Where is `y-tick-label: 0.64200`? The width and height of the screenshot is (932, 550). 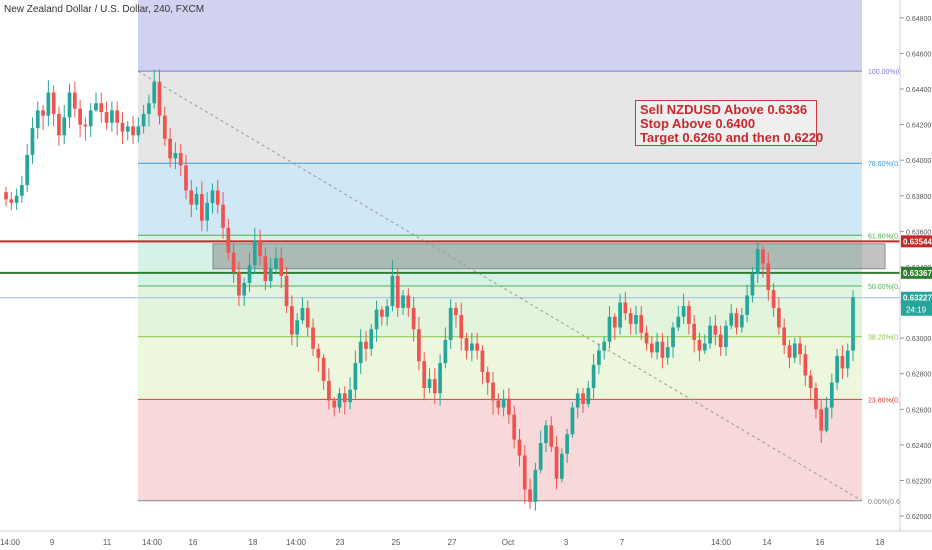
y-tick-label: 0.64200 is located at coordinates (918, 126).